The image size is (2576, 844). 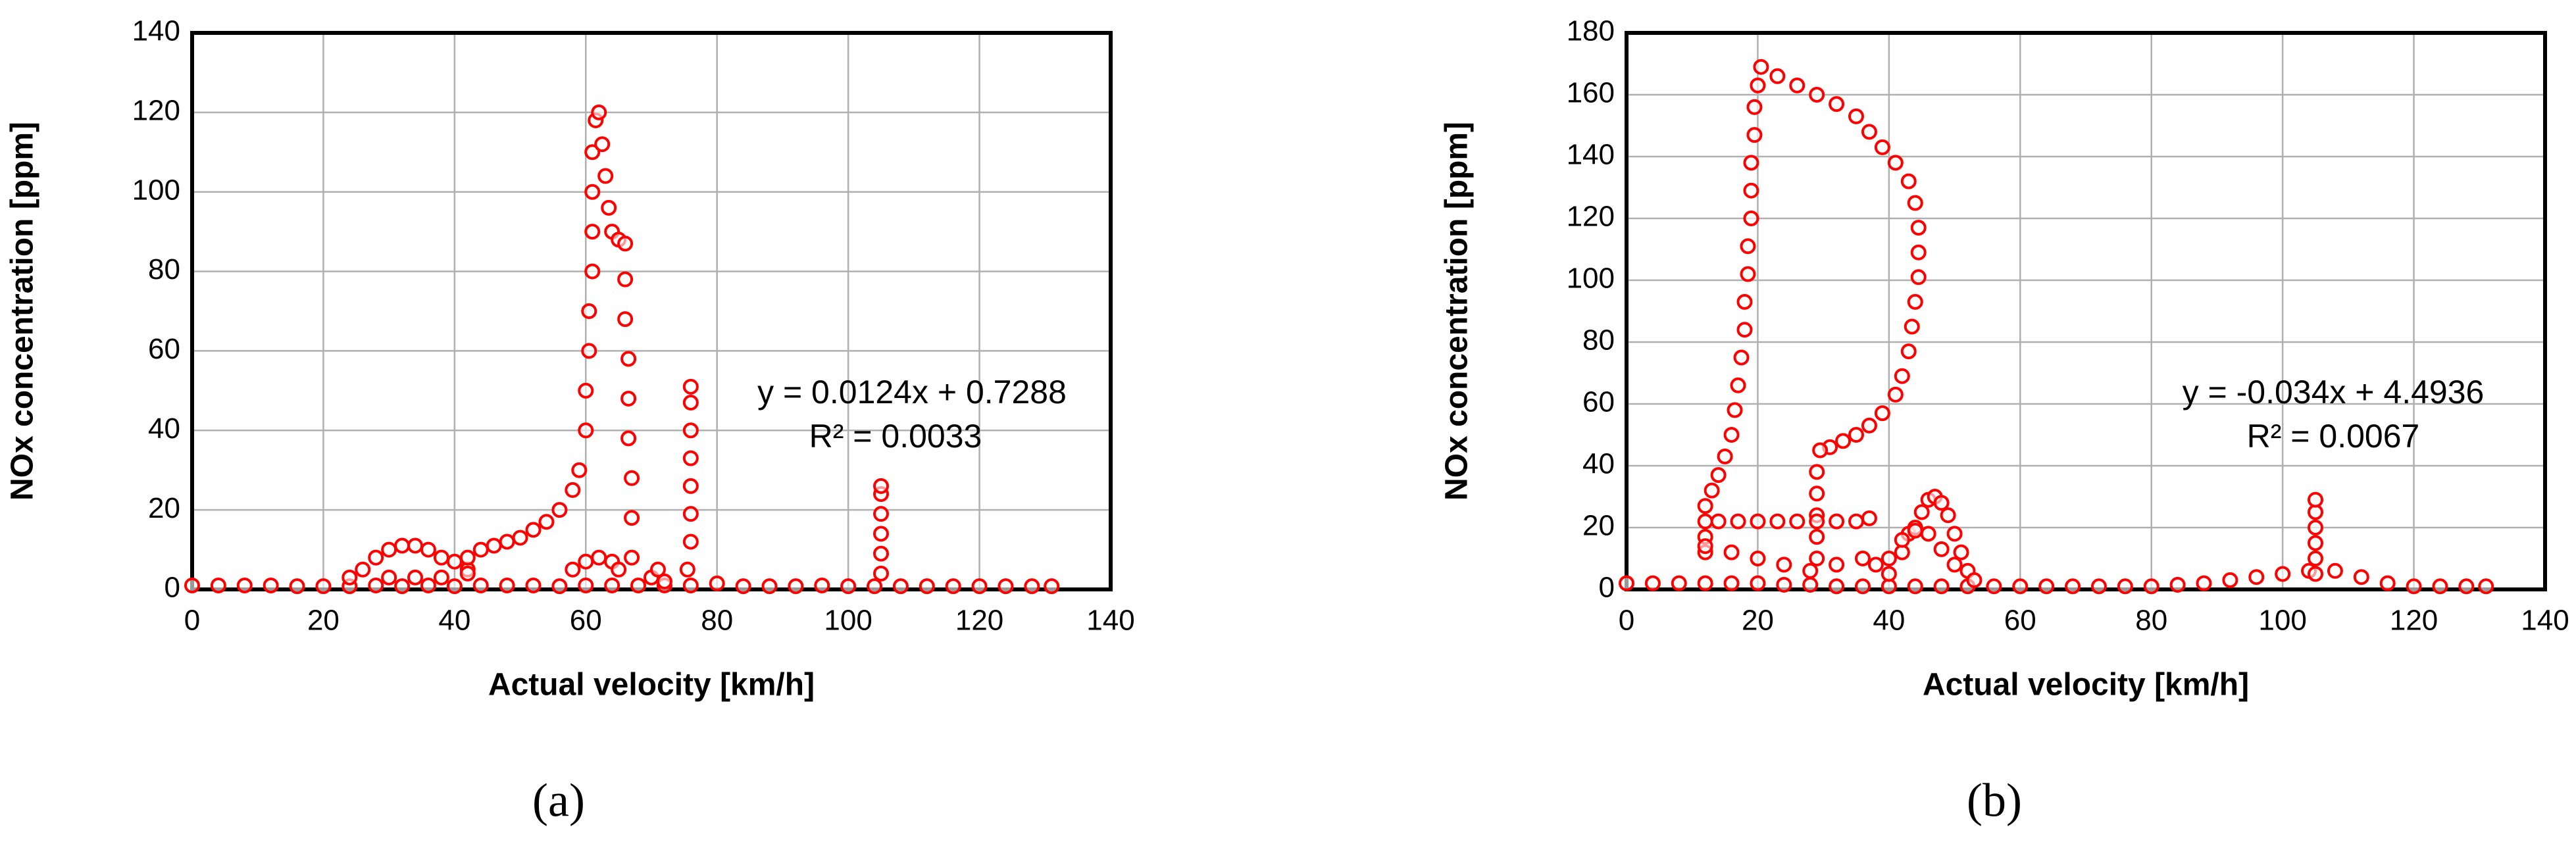 I want to click on x-tick-label: 40, so click(x=1889, y=621).